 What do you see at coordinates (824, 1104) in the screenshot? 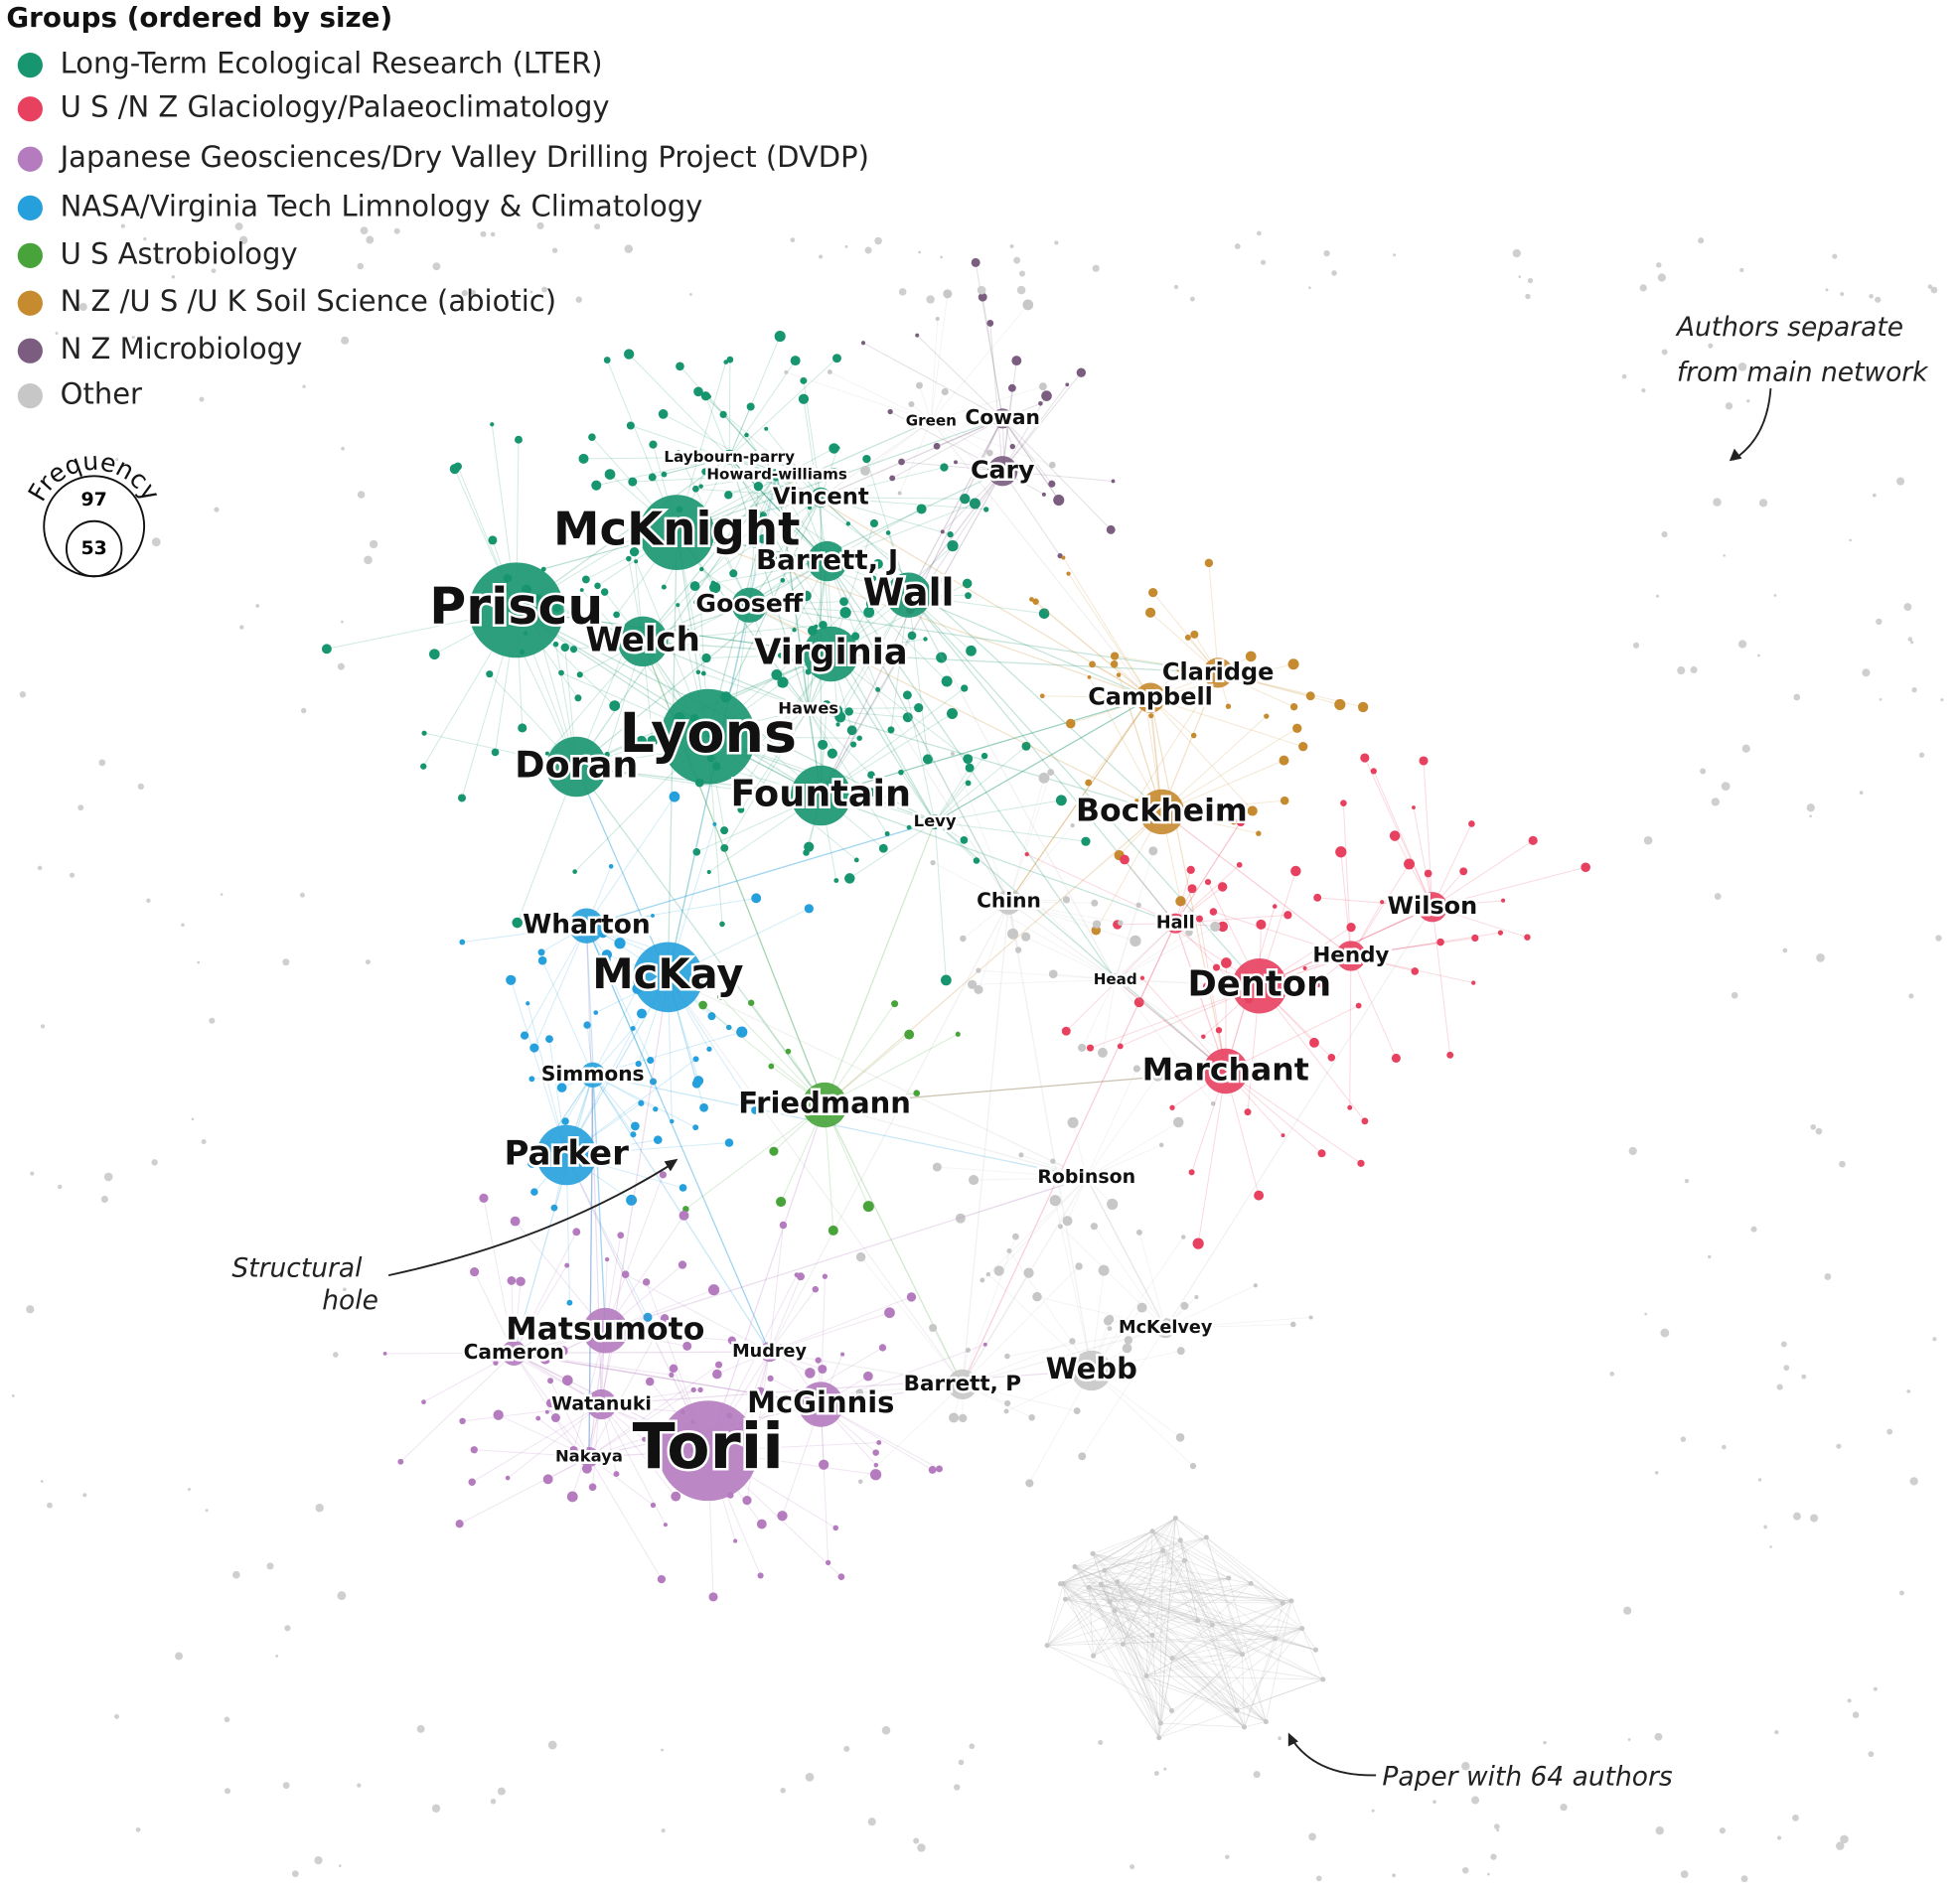
I see `author-label: Friedmann` at bounding box center [824, 1104].